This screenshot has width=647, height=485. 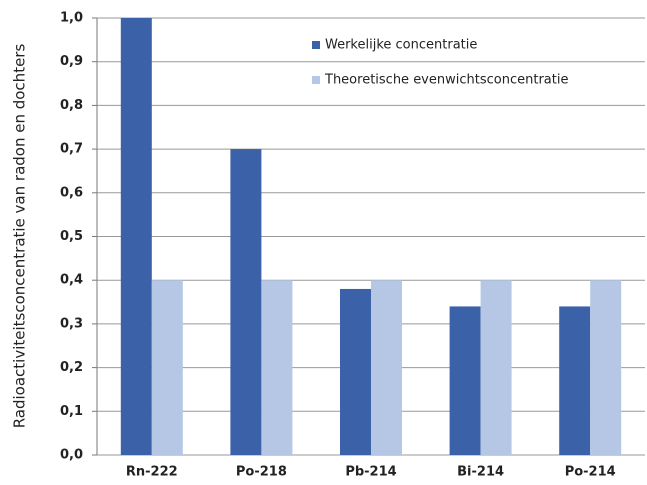 What do you see at coordinates (71, 192) in the screenshot?
I see `y-tick-label: 0,6` at bounding box center [71, 192].